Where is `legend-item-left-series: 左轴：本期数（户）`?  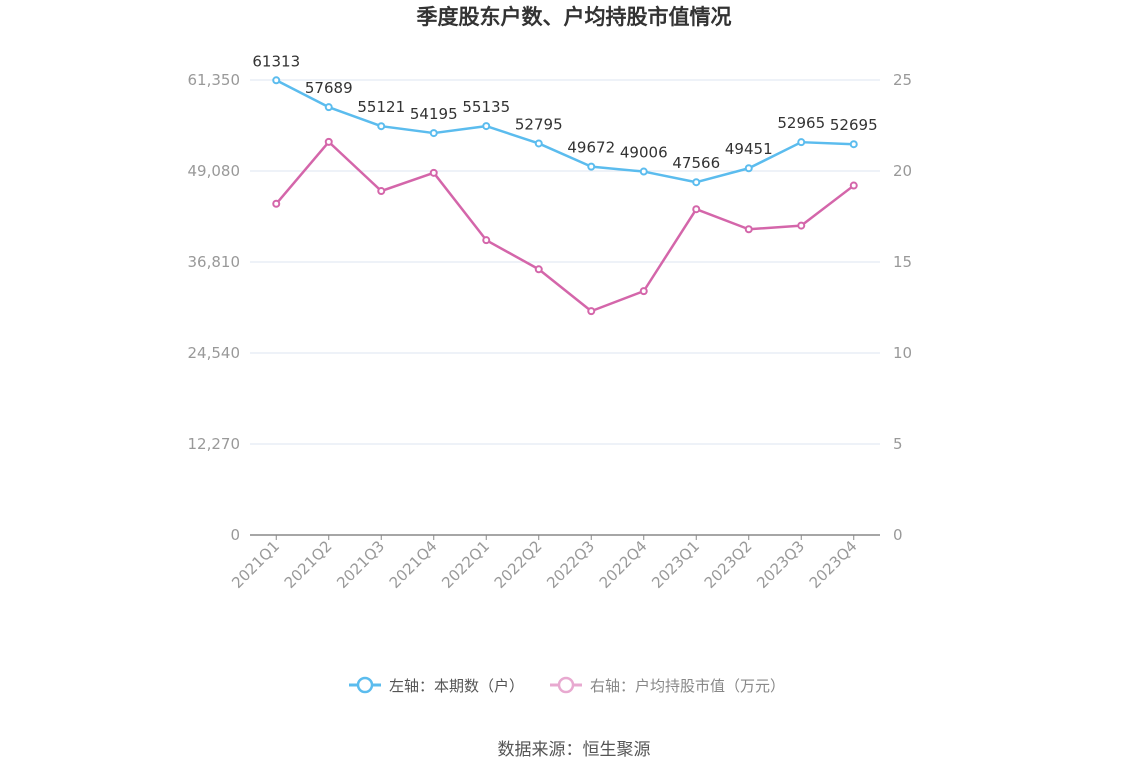
legend-item-left-series: 左轴：本期数（户） is located at coordinates (436, 685).